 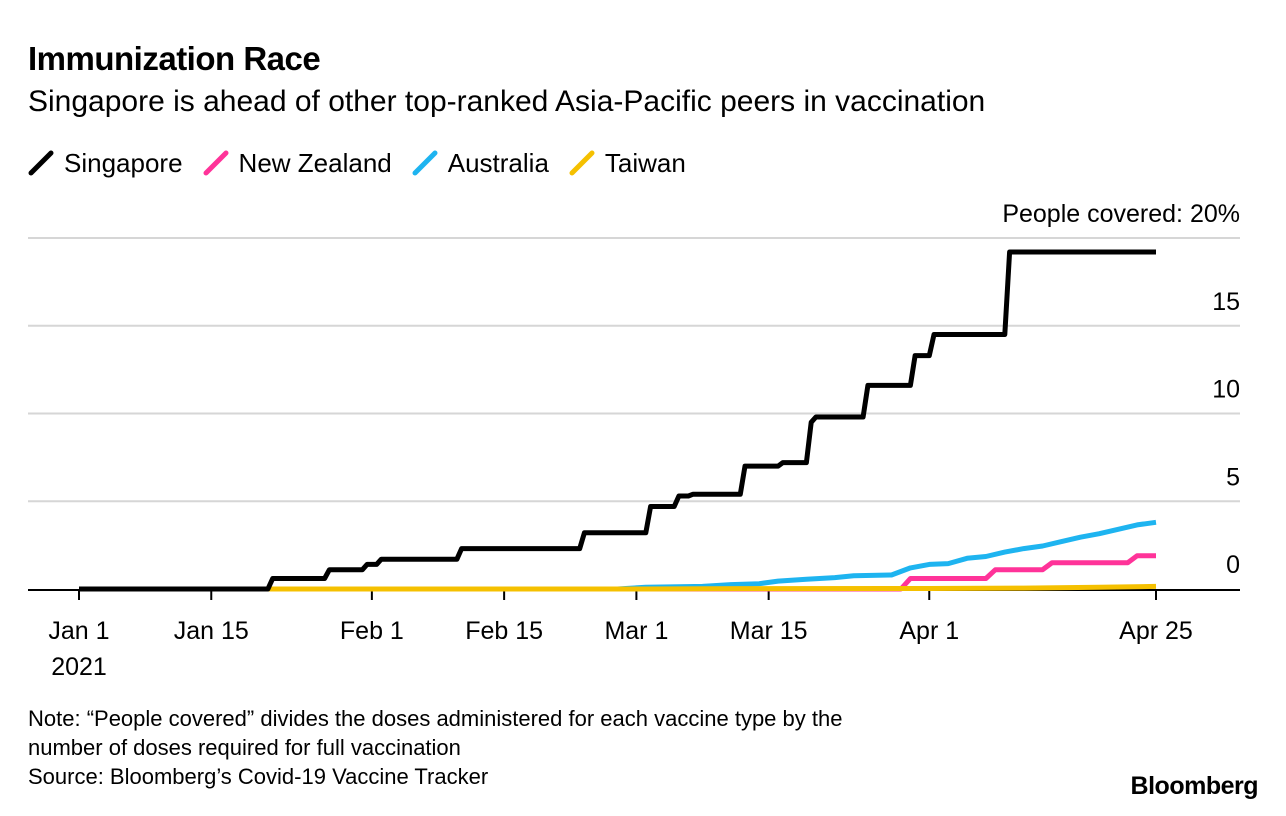 What do you see at coordinates (504, 631) in the screenshot?
I see `x-tick-label-feb-15: Feb 15` at bounding box center [504, 631].